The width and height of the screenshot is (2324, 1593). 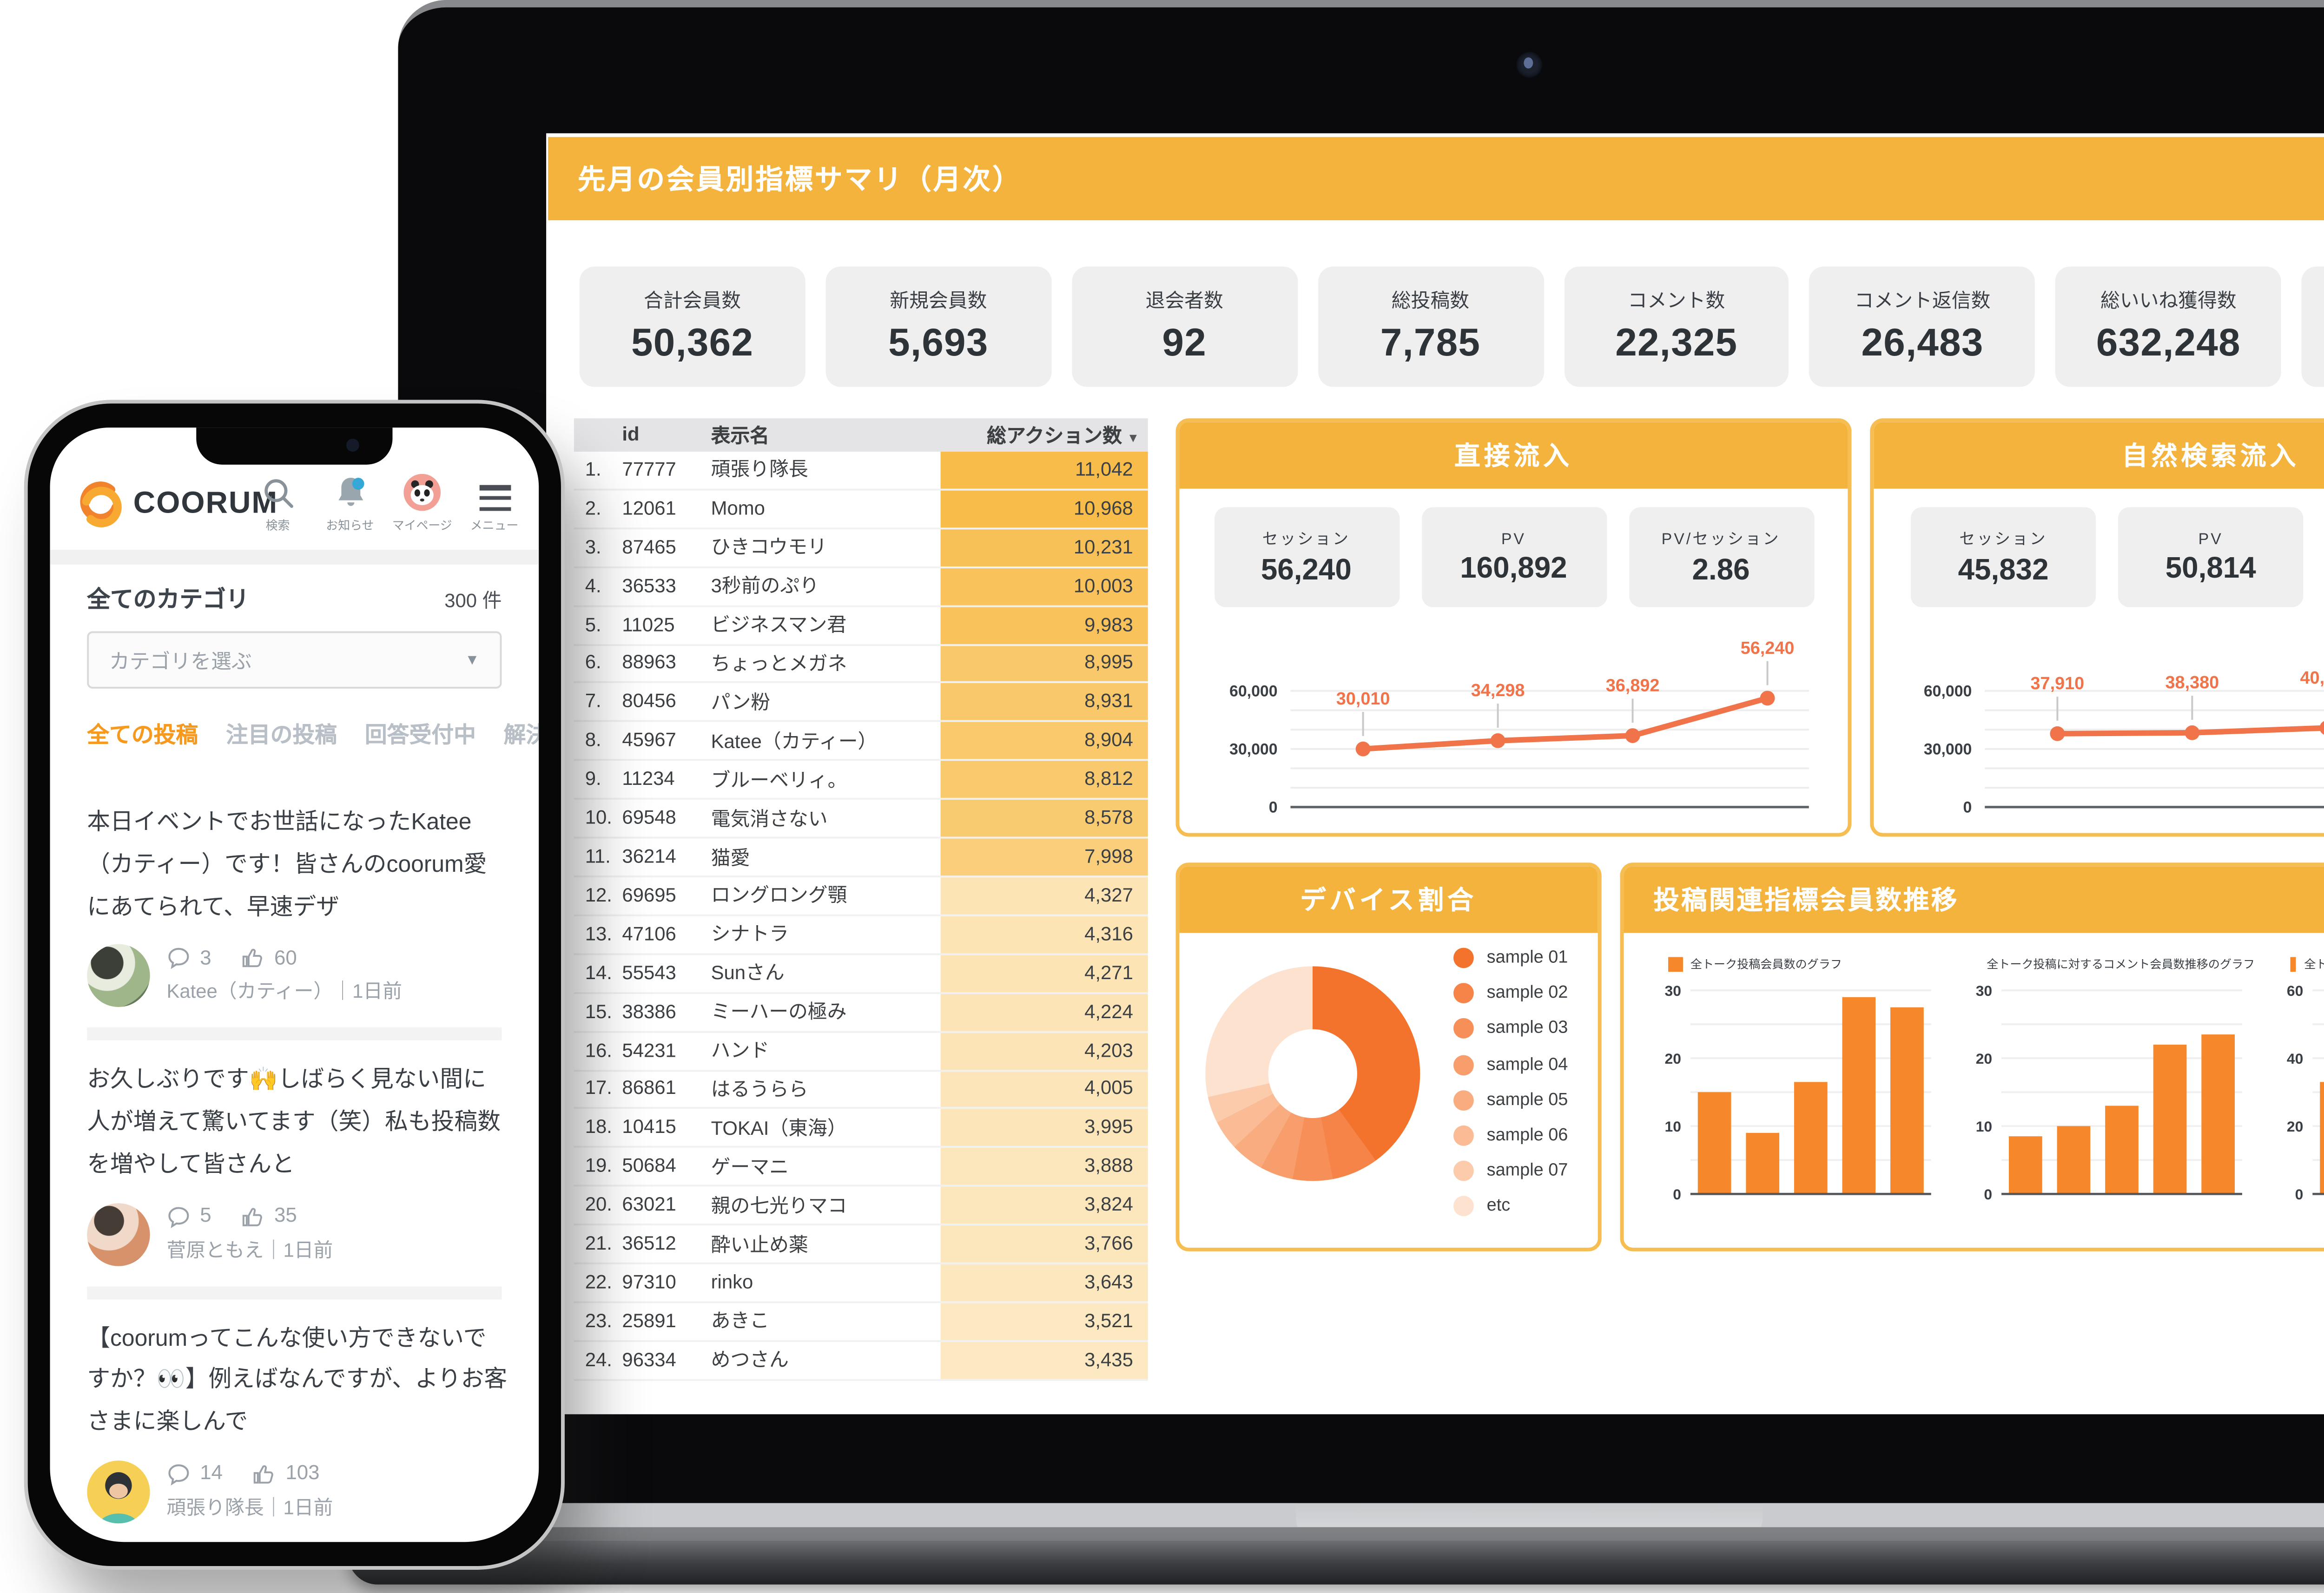 What do you see at coordinates (2312, 678) in the screenshot?
I see `svg-text: 40,892` at bounding box center [2312, 678].